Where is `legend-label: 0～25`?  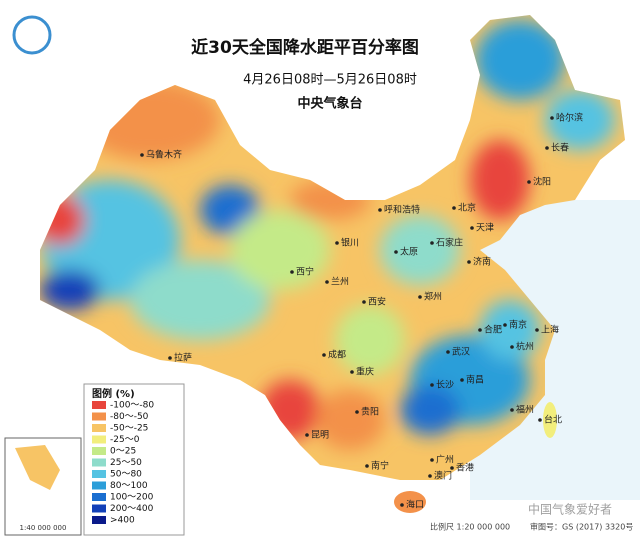
legend-label: 0～25 is located at coordinates (123, 452).